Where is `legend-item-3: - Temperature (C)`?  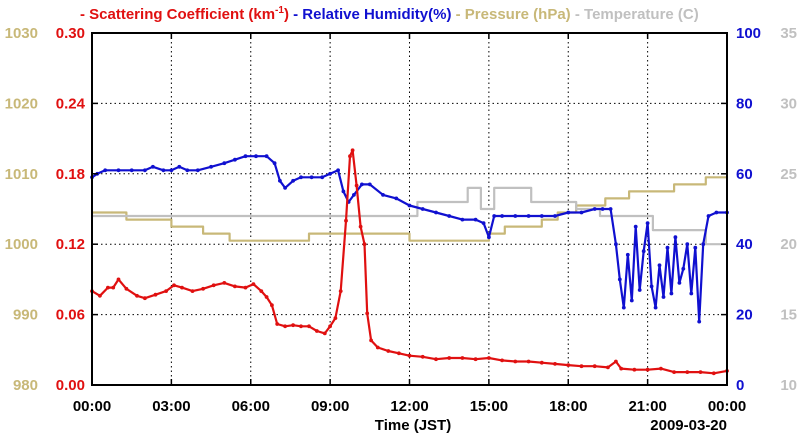
legend-item-3: - Temperature (C) is located at coordinates (635, 14).